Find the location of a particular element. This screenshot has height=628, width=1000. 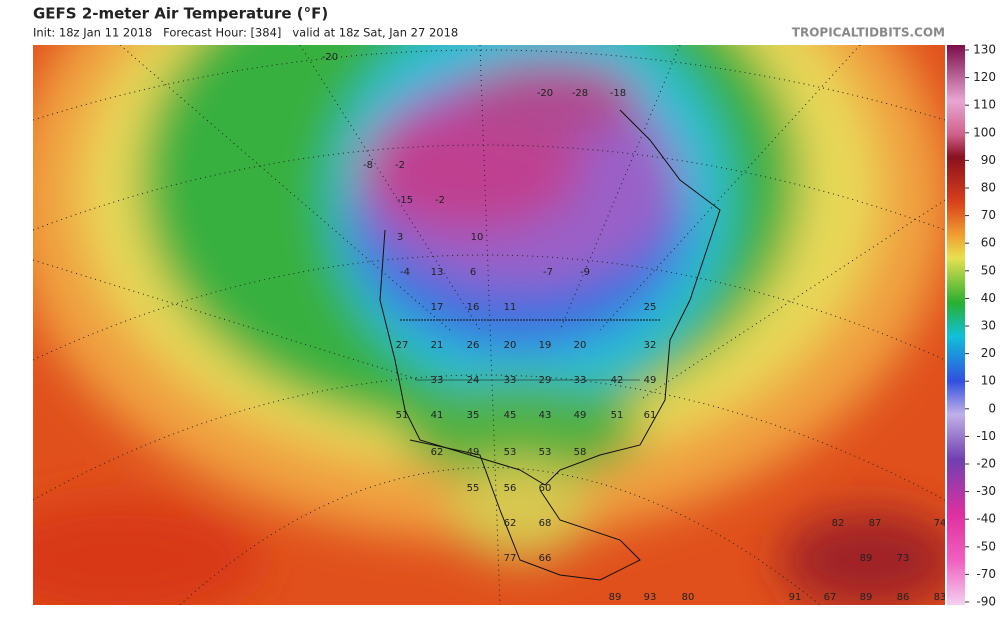

temperature-label: 61 is located at coordinates (650, 415).